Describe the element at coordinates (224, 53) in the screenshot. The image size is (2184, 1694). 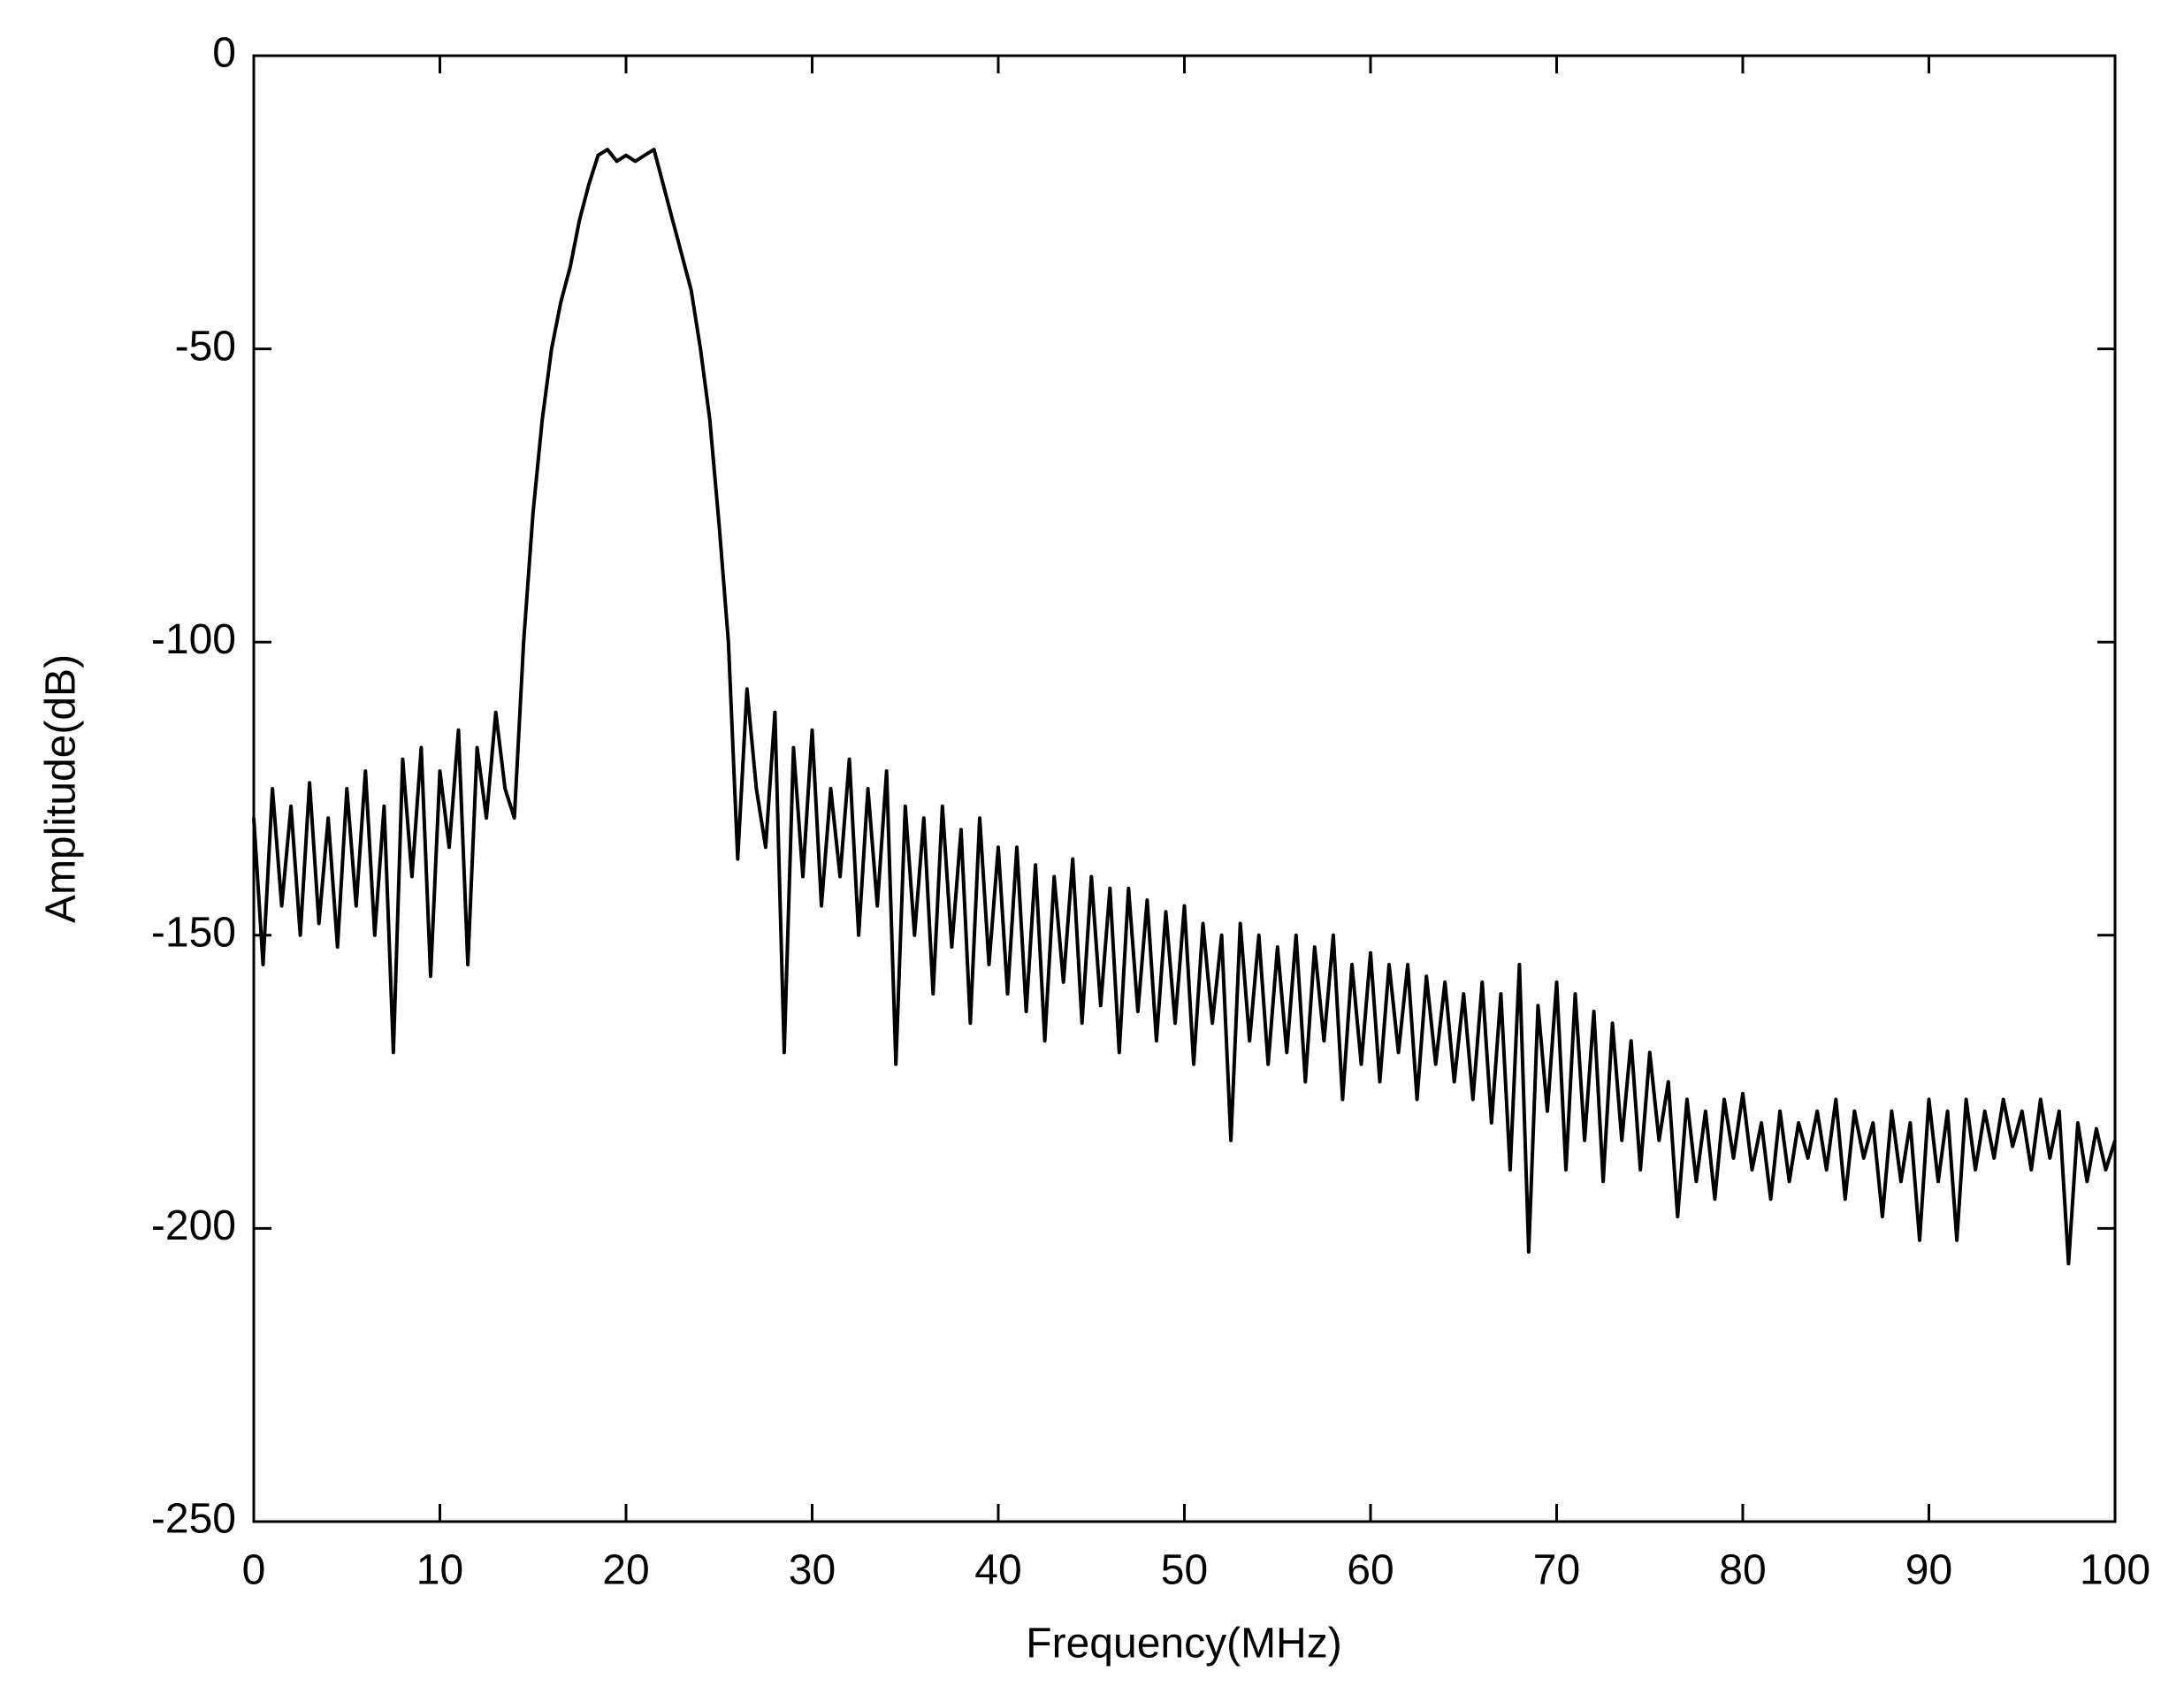
I see `y-tick-label: 0` at that location.